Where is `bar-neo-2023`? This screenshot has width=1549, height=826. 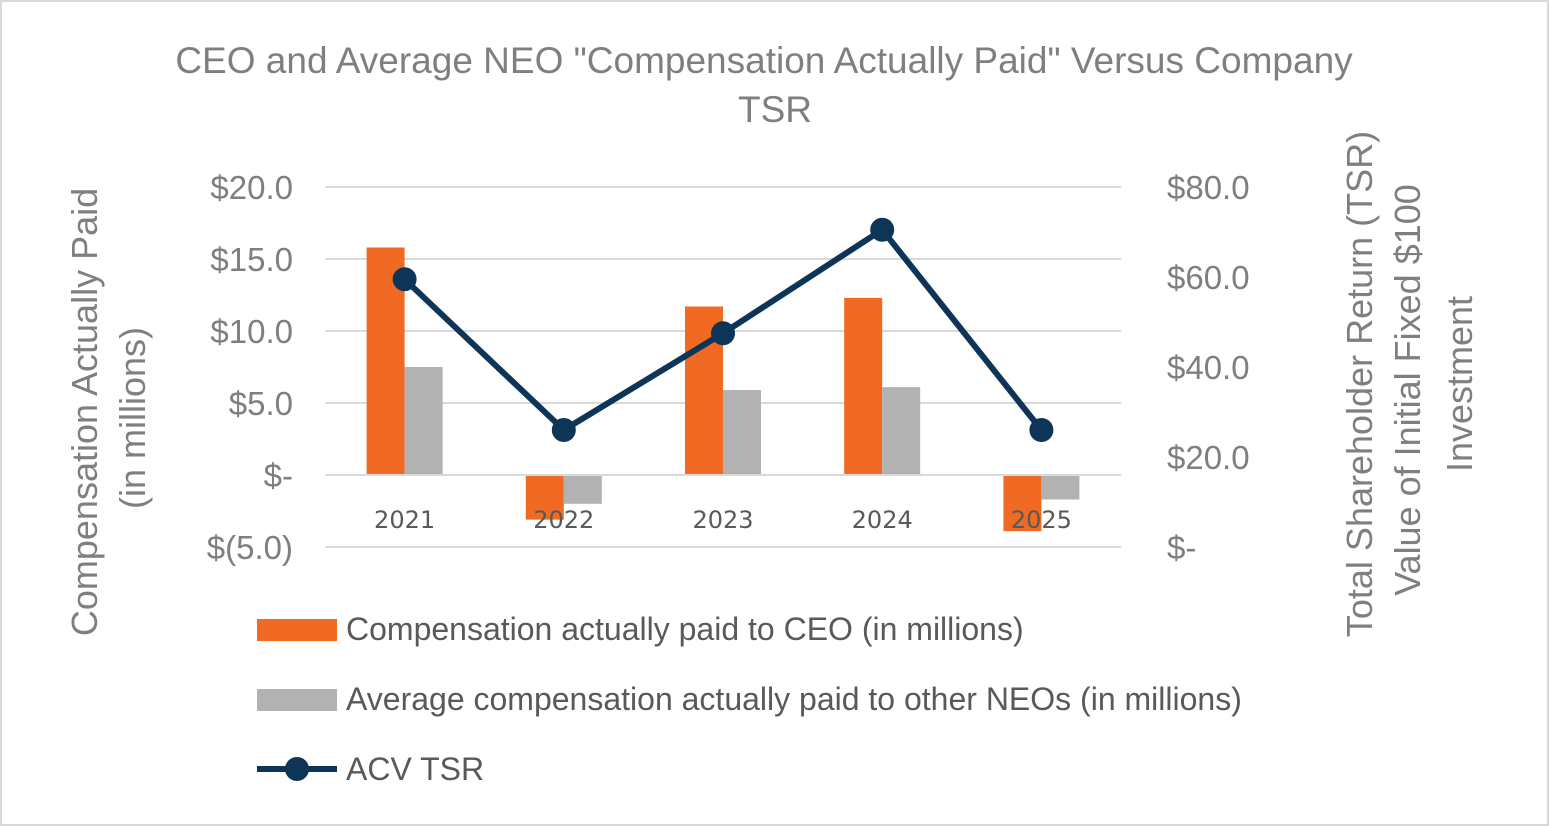 bar-neo-2023 is located at coordinates (742, 432).